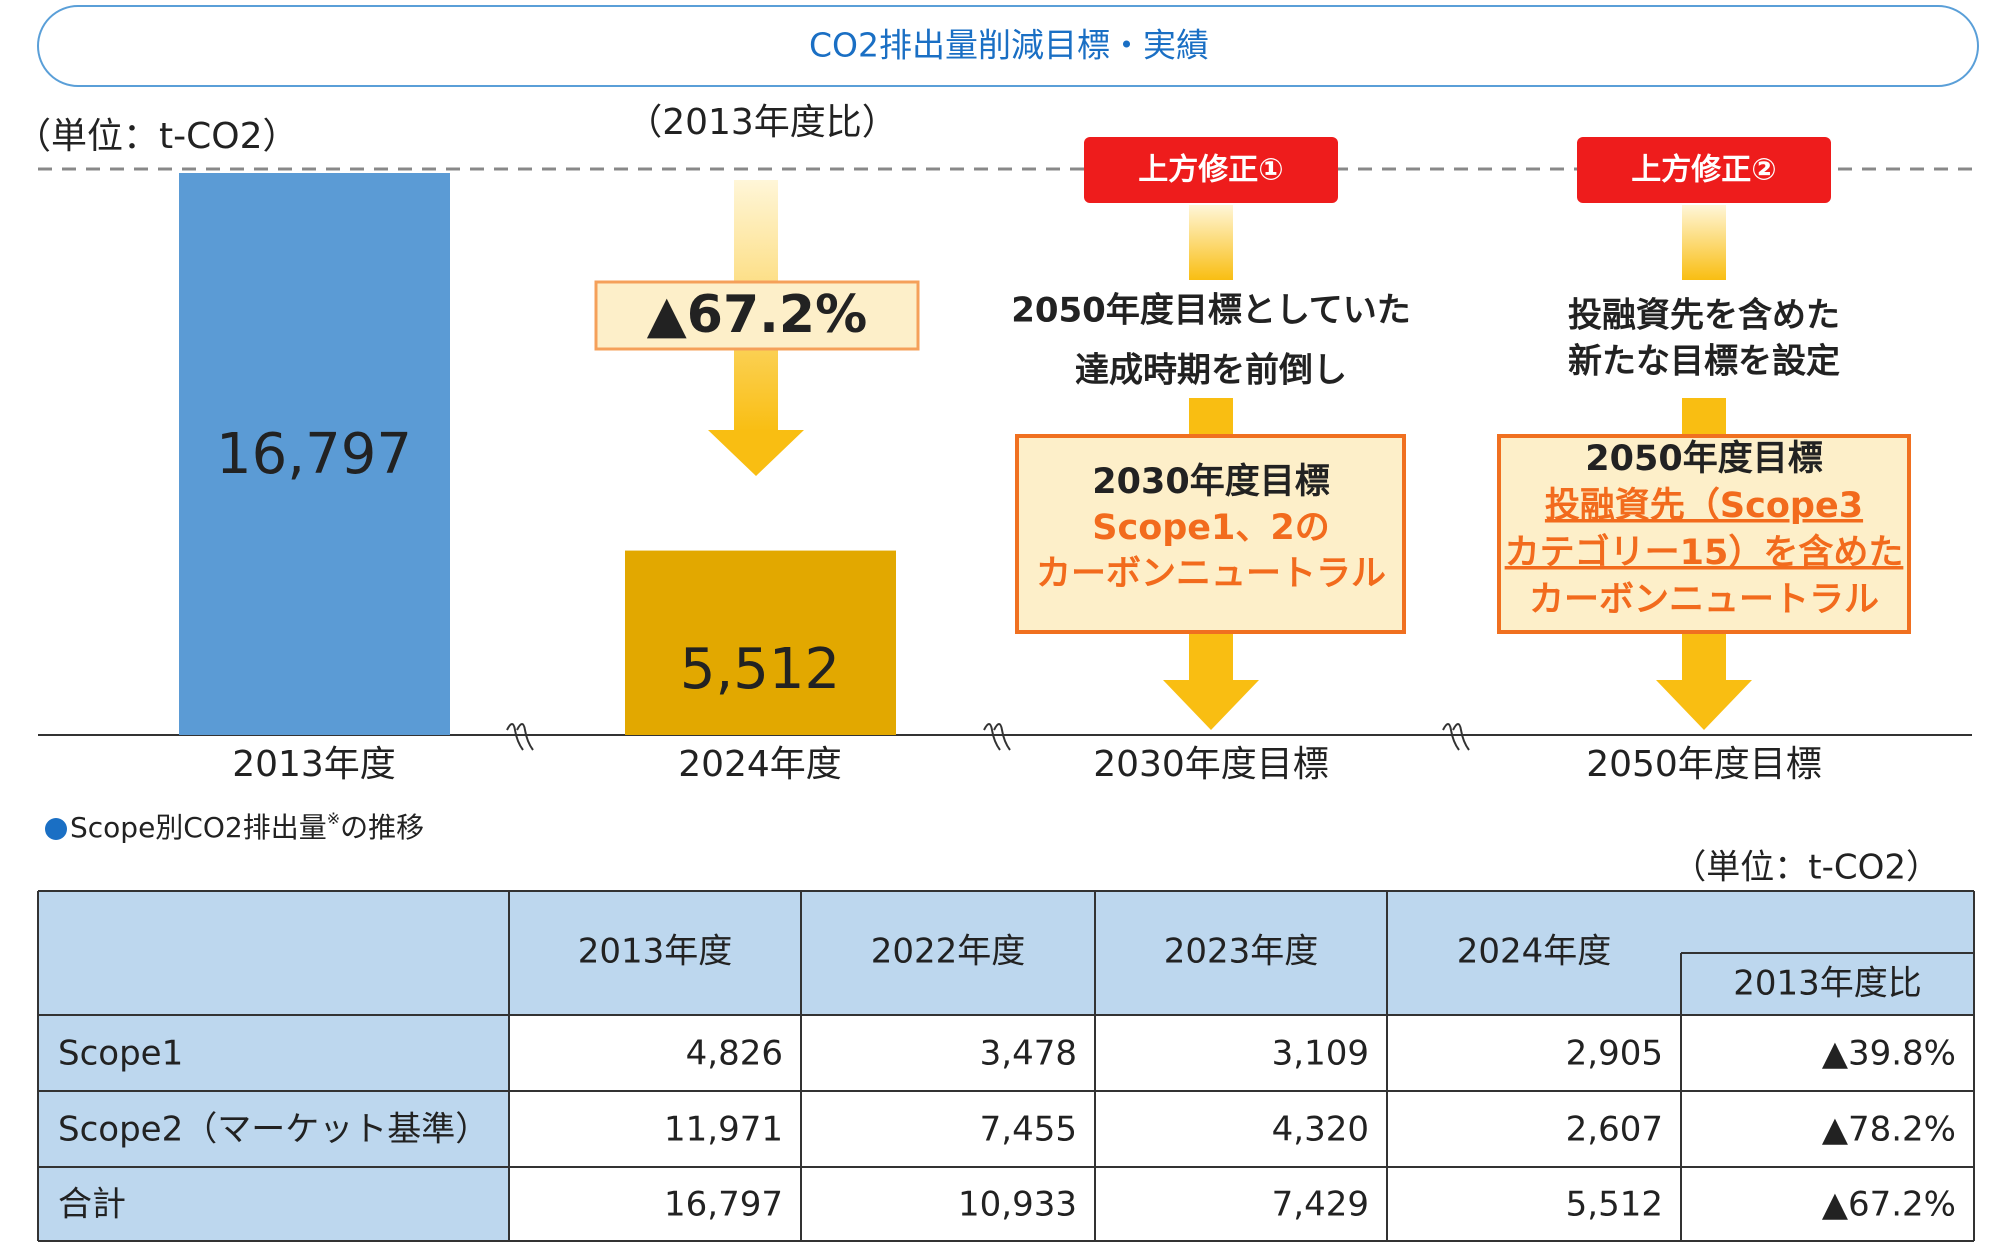  What do you see at coordinates (1028, 1054) in the screenshot?
I see `table-cell: 3,478` at bounding box center [1028, 1054].